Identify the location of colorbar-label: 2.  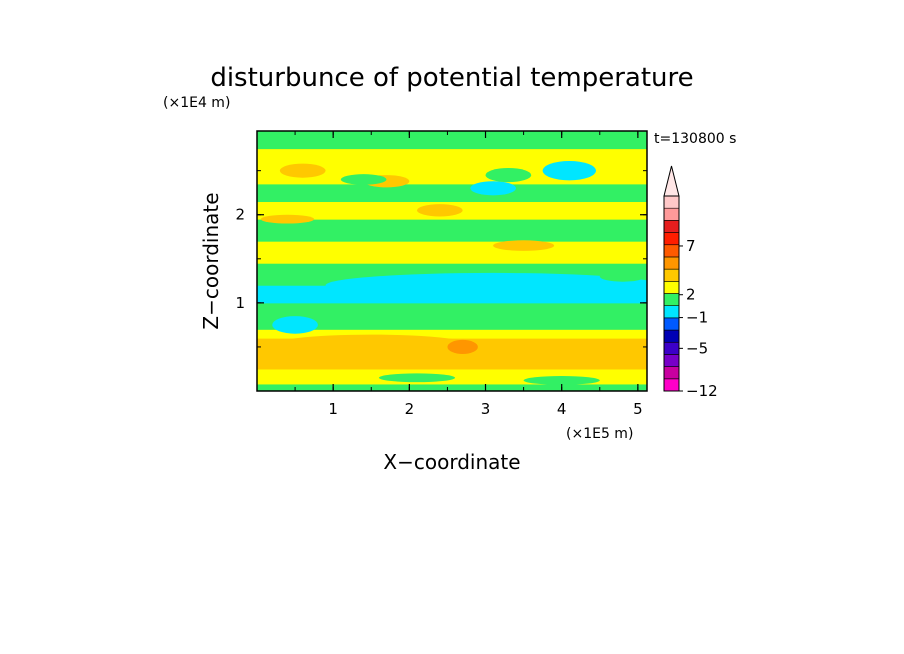
(691, 295).